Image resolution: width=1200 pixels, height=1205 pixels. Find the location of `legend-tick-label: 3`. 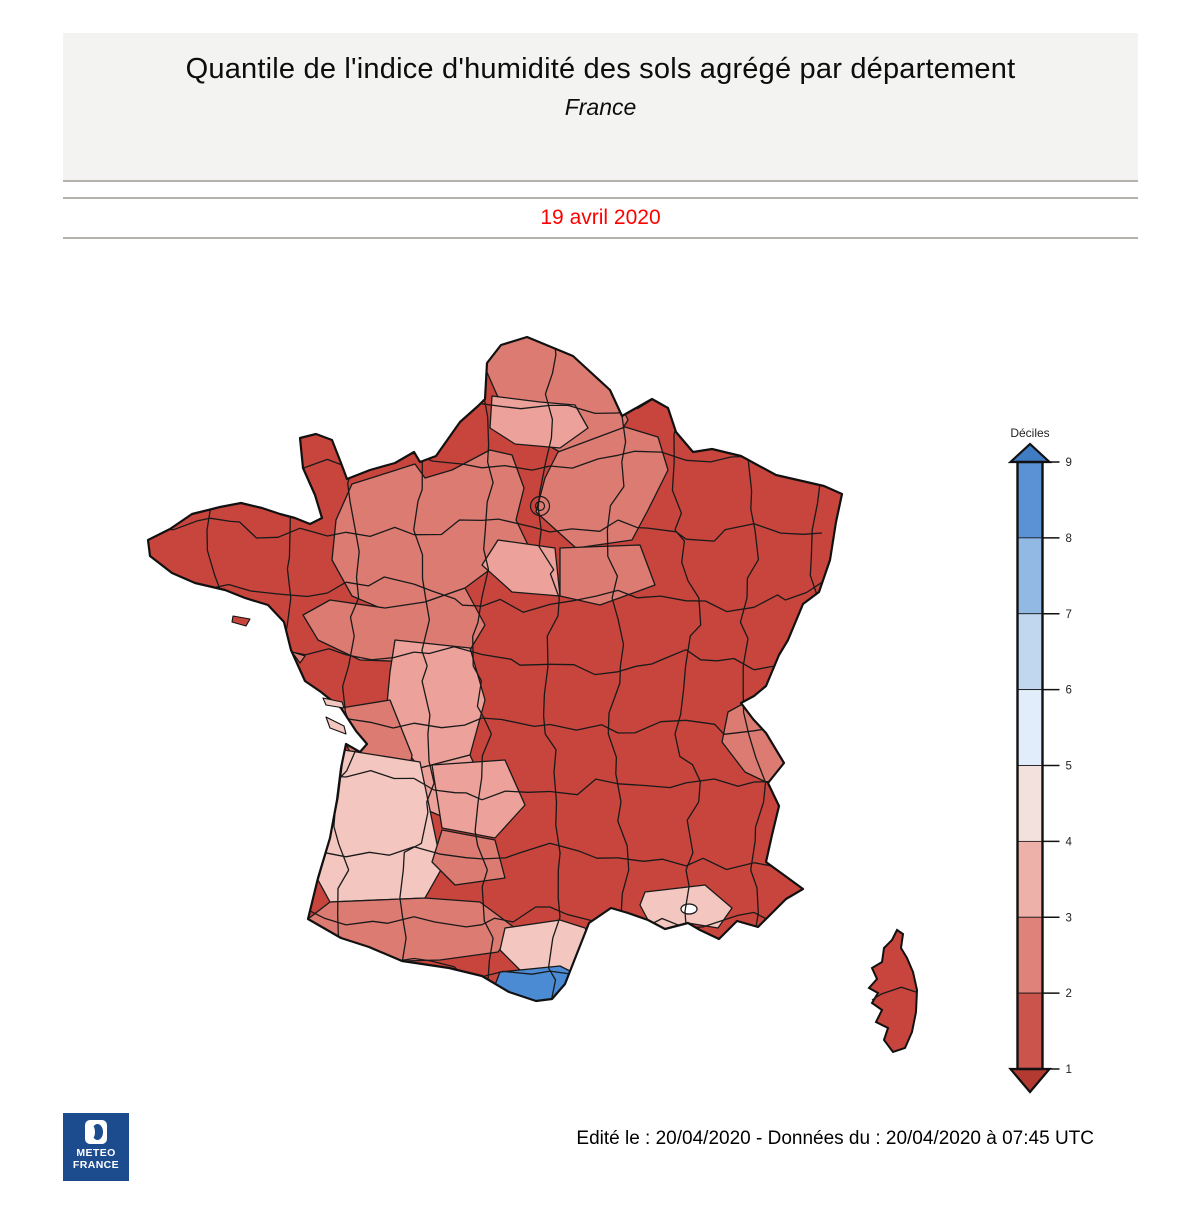

legend-tick-label: 3 is located at coordinates (1069, 918).